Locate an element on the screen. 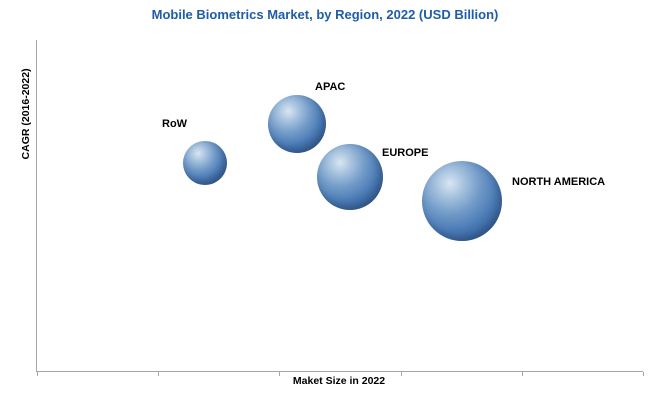 The width and height of the screenshot is (650, 409). bubble-label-europe: EUROPE is located at coordinates (405, 153).